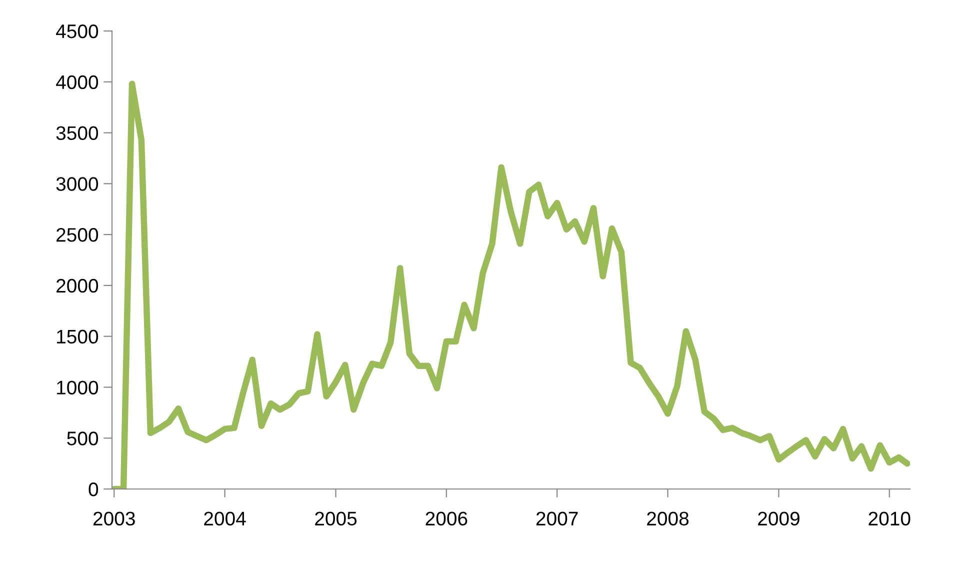 This screenshot has width=966, height=579. Describe the element at coordinates (225, 519) in the screenshot. I see `x-tick-label: 2004` at that location.